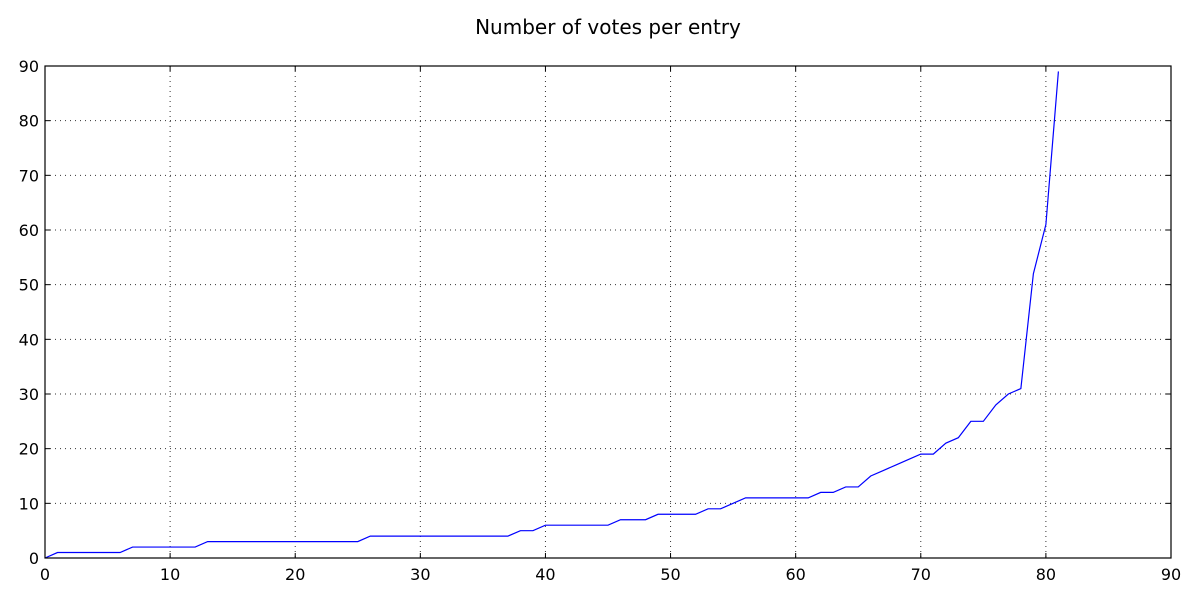 The width and height of the screenshot is (1200, 600). What do you see at coordinates (29, 339) in the screenshot?
I see `y-tick-label: 40` at bounding box center [29, 339].